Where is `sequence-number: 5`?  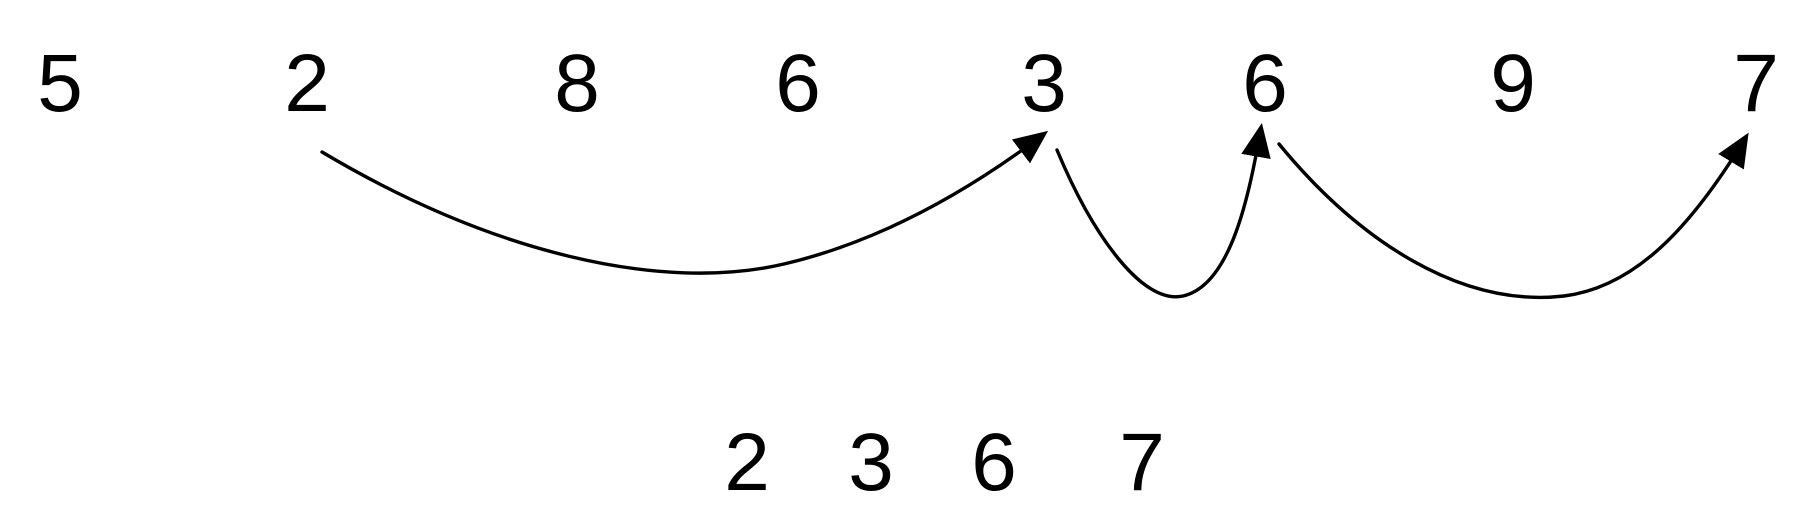 sequence-number: 5 is located at coordinates (60, 83).